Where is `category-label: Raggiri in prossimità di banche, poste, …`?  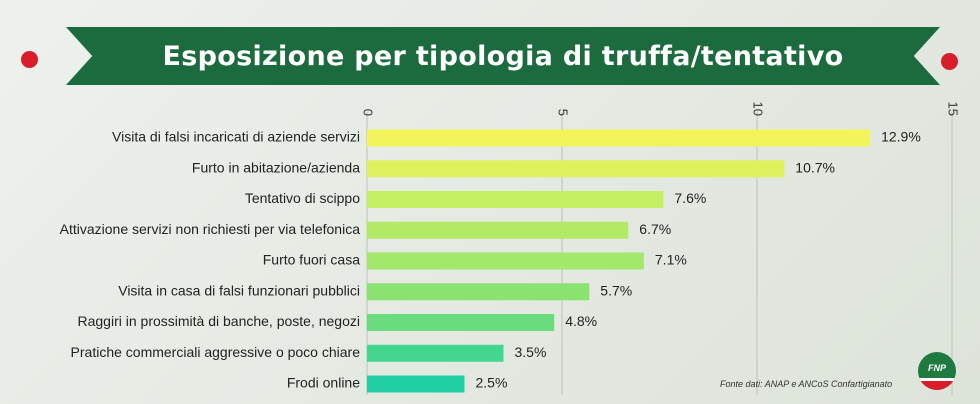 category-label: Raggiri in prossimità di banche, poste, … is located at coordinates (219, 321).